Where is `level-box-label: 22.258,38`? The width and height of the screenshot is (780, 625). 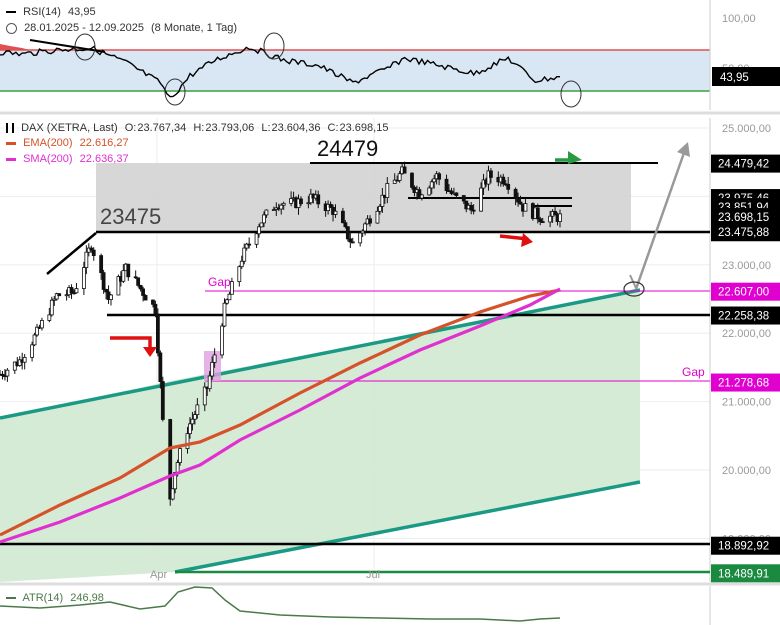 level-box-label: 22.258,38 is located at coordinates (743, 317).